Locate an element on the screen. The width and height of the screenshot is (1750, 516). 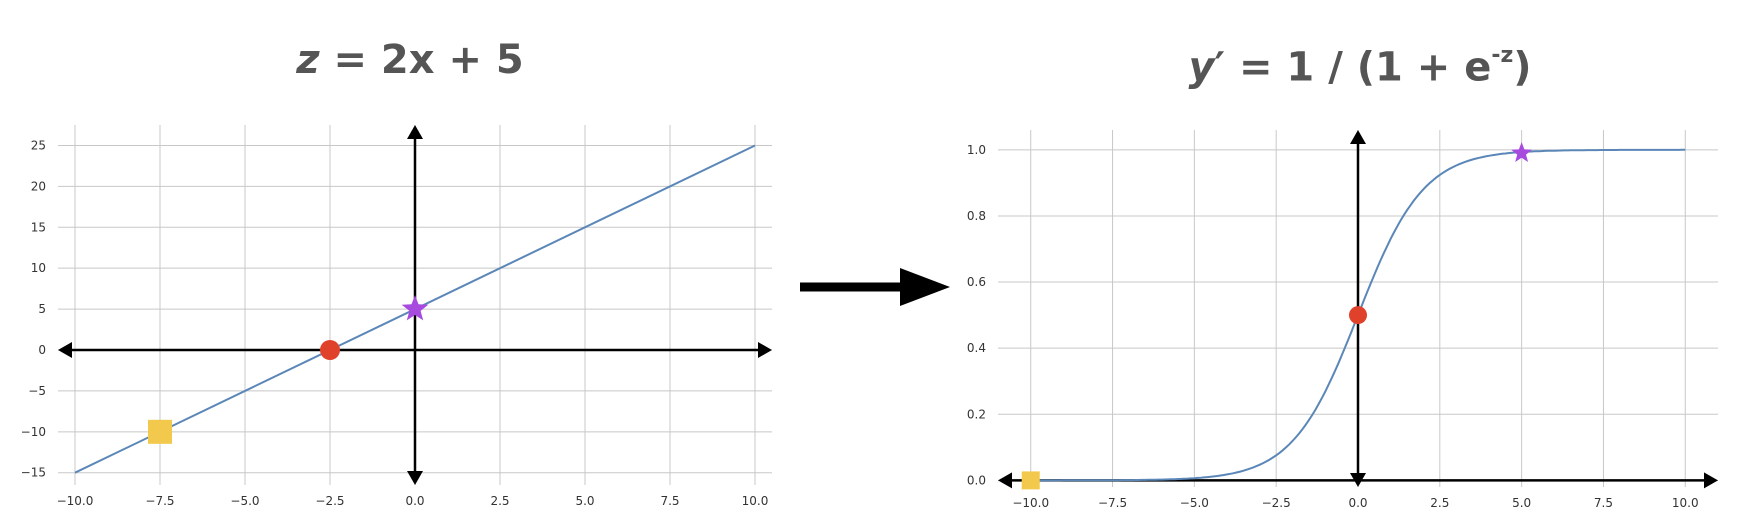
right-title-close-paren: ) is located at coordinates (1522, 67).